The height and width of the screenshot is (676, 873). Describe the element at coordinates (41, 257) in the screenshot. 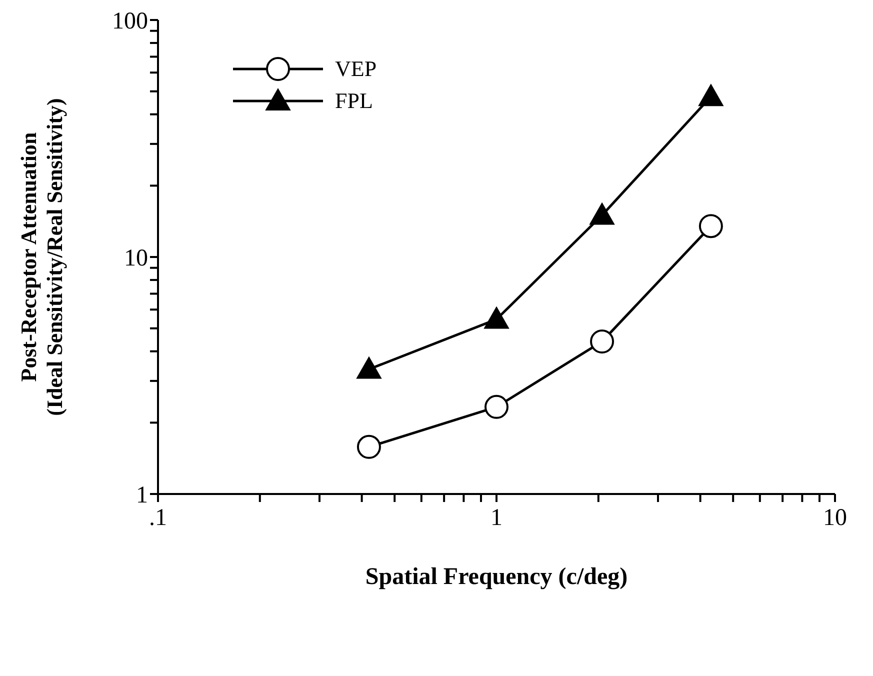

I see `y-axis-title: Post-Receptor Attenuation (Ideal Sensitivity/Real Sensitivity)` at that location.